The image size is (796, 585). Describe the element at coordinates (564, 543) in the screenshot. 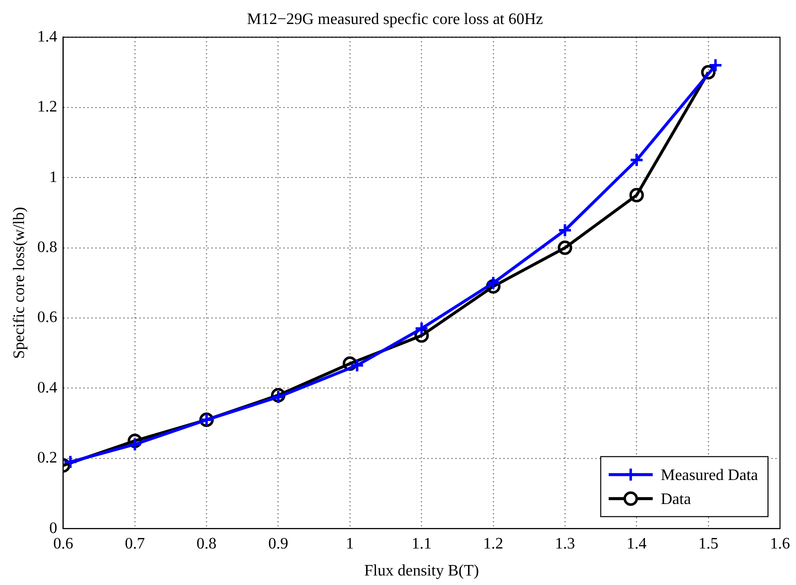

I see `x-tick-label: 1.3` at that location.